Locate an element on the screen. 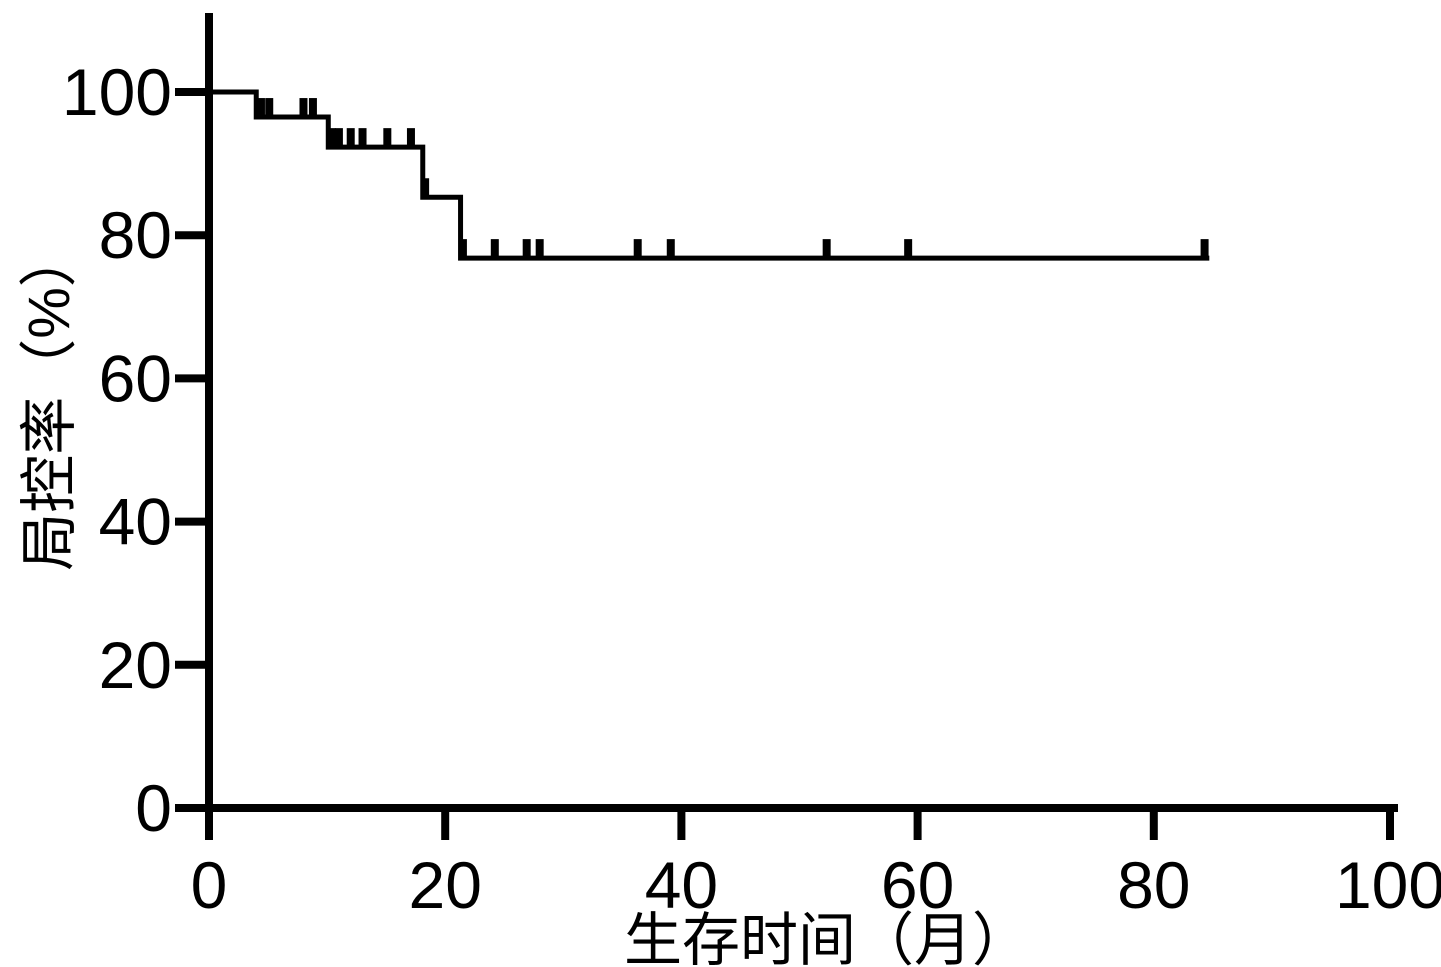 Image resolution: width=1441 pixels, height=967 pixels. x-tick-label: 80 is located at coordinates (1153, 885).